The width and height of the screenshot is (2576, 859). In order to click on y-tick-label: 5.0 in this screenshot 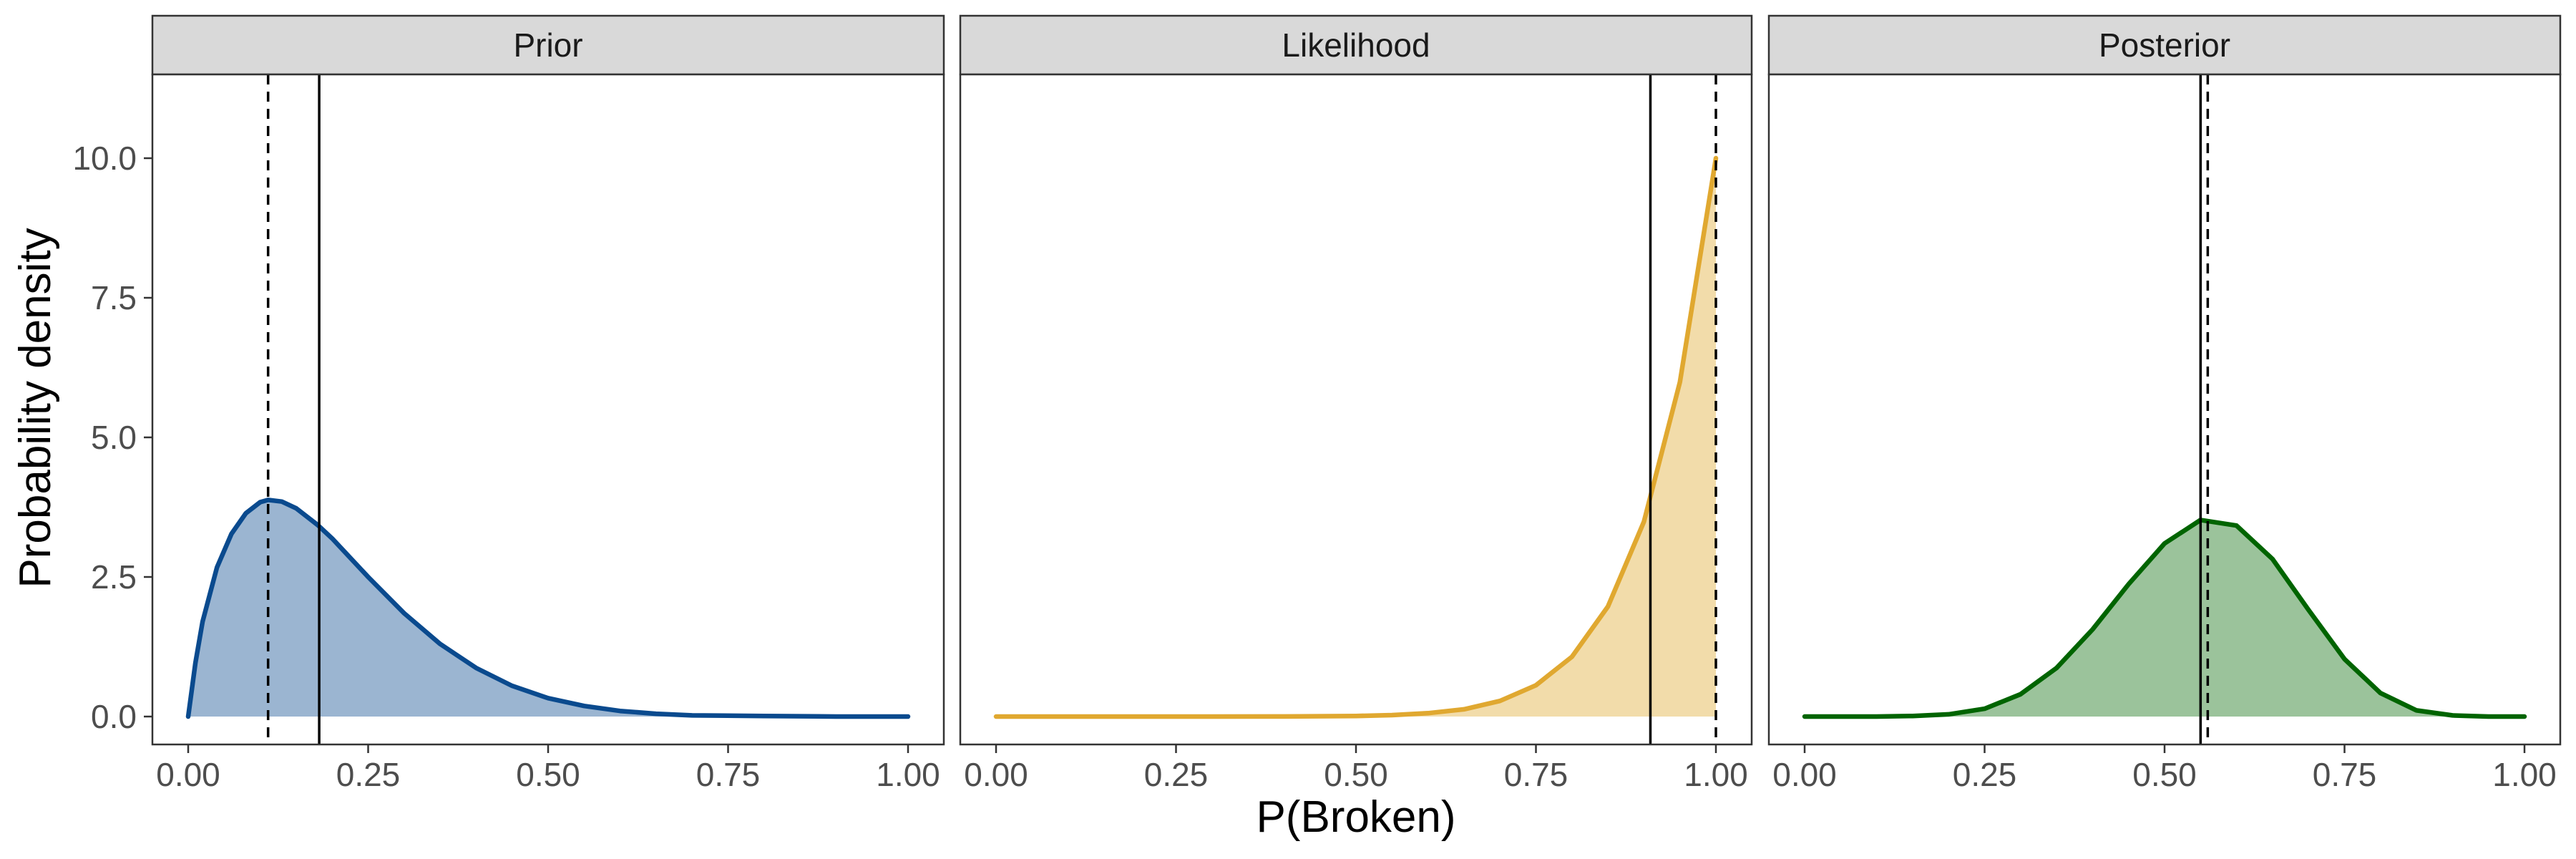, I will do `click(114, 437)`.